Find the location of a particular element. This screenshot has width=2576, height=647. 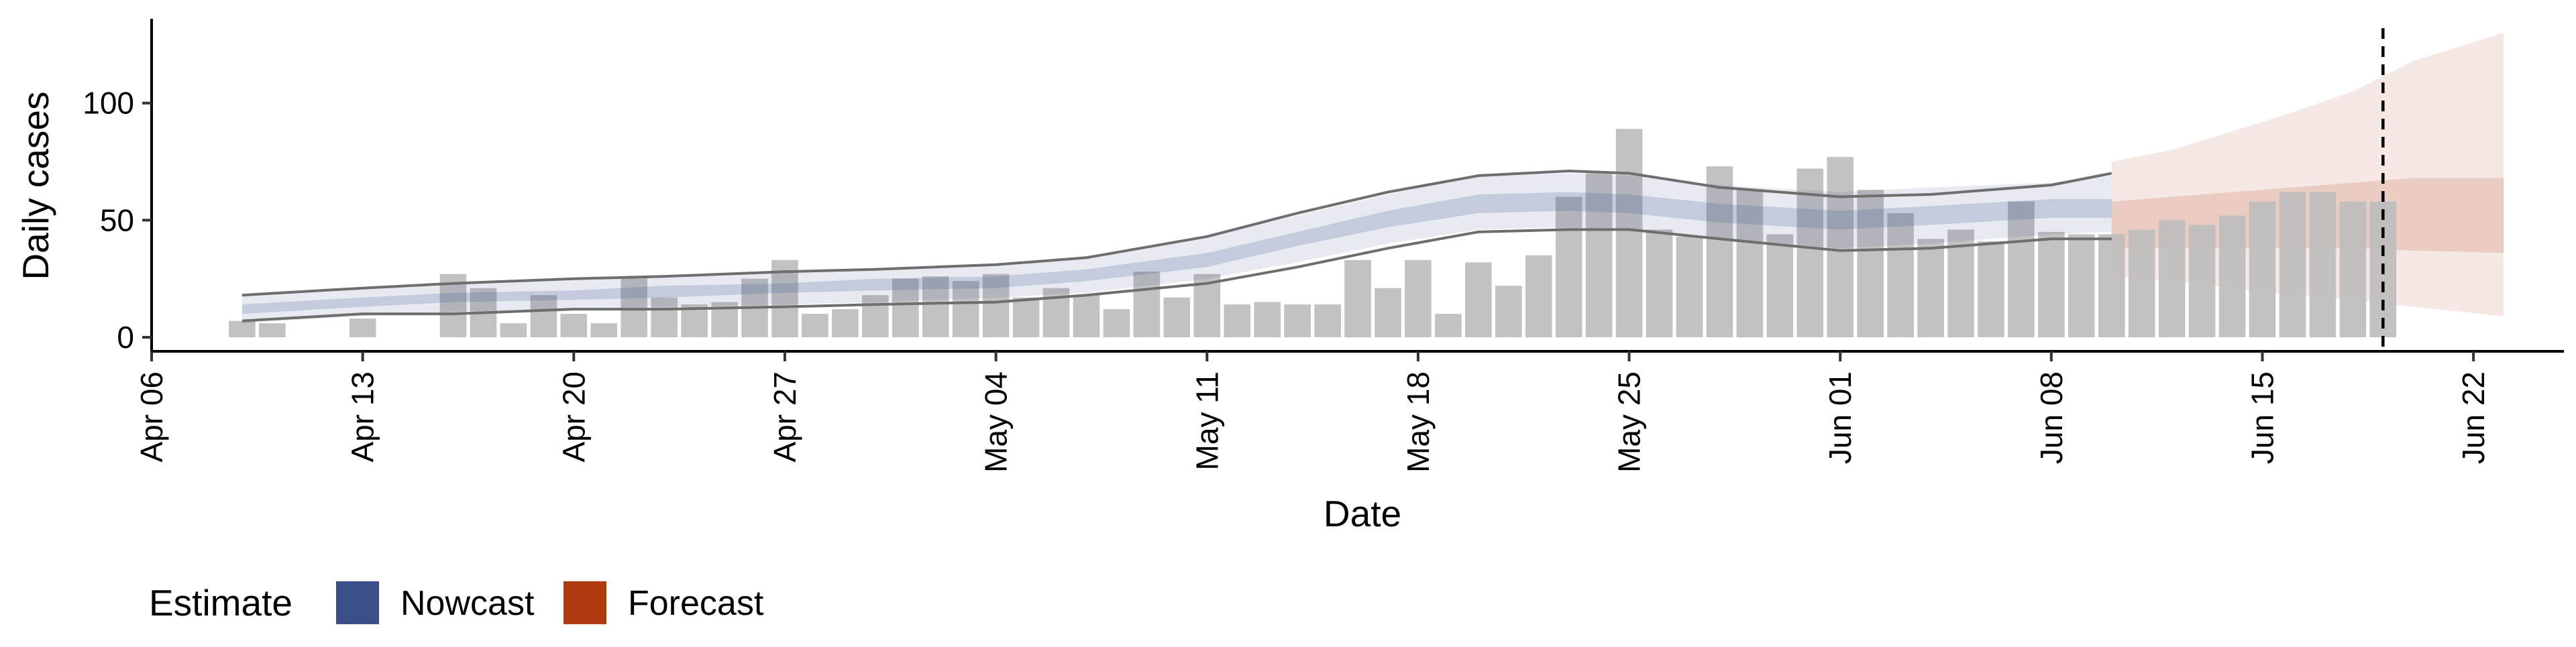

legend-key-nowcast is located at coordinates (357, 602).